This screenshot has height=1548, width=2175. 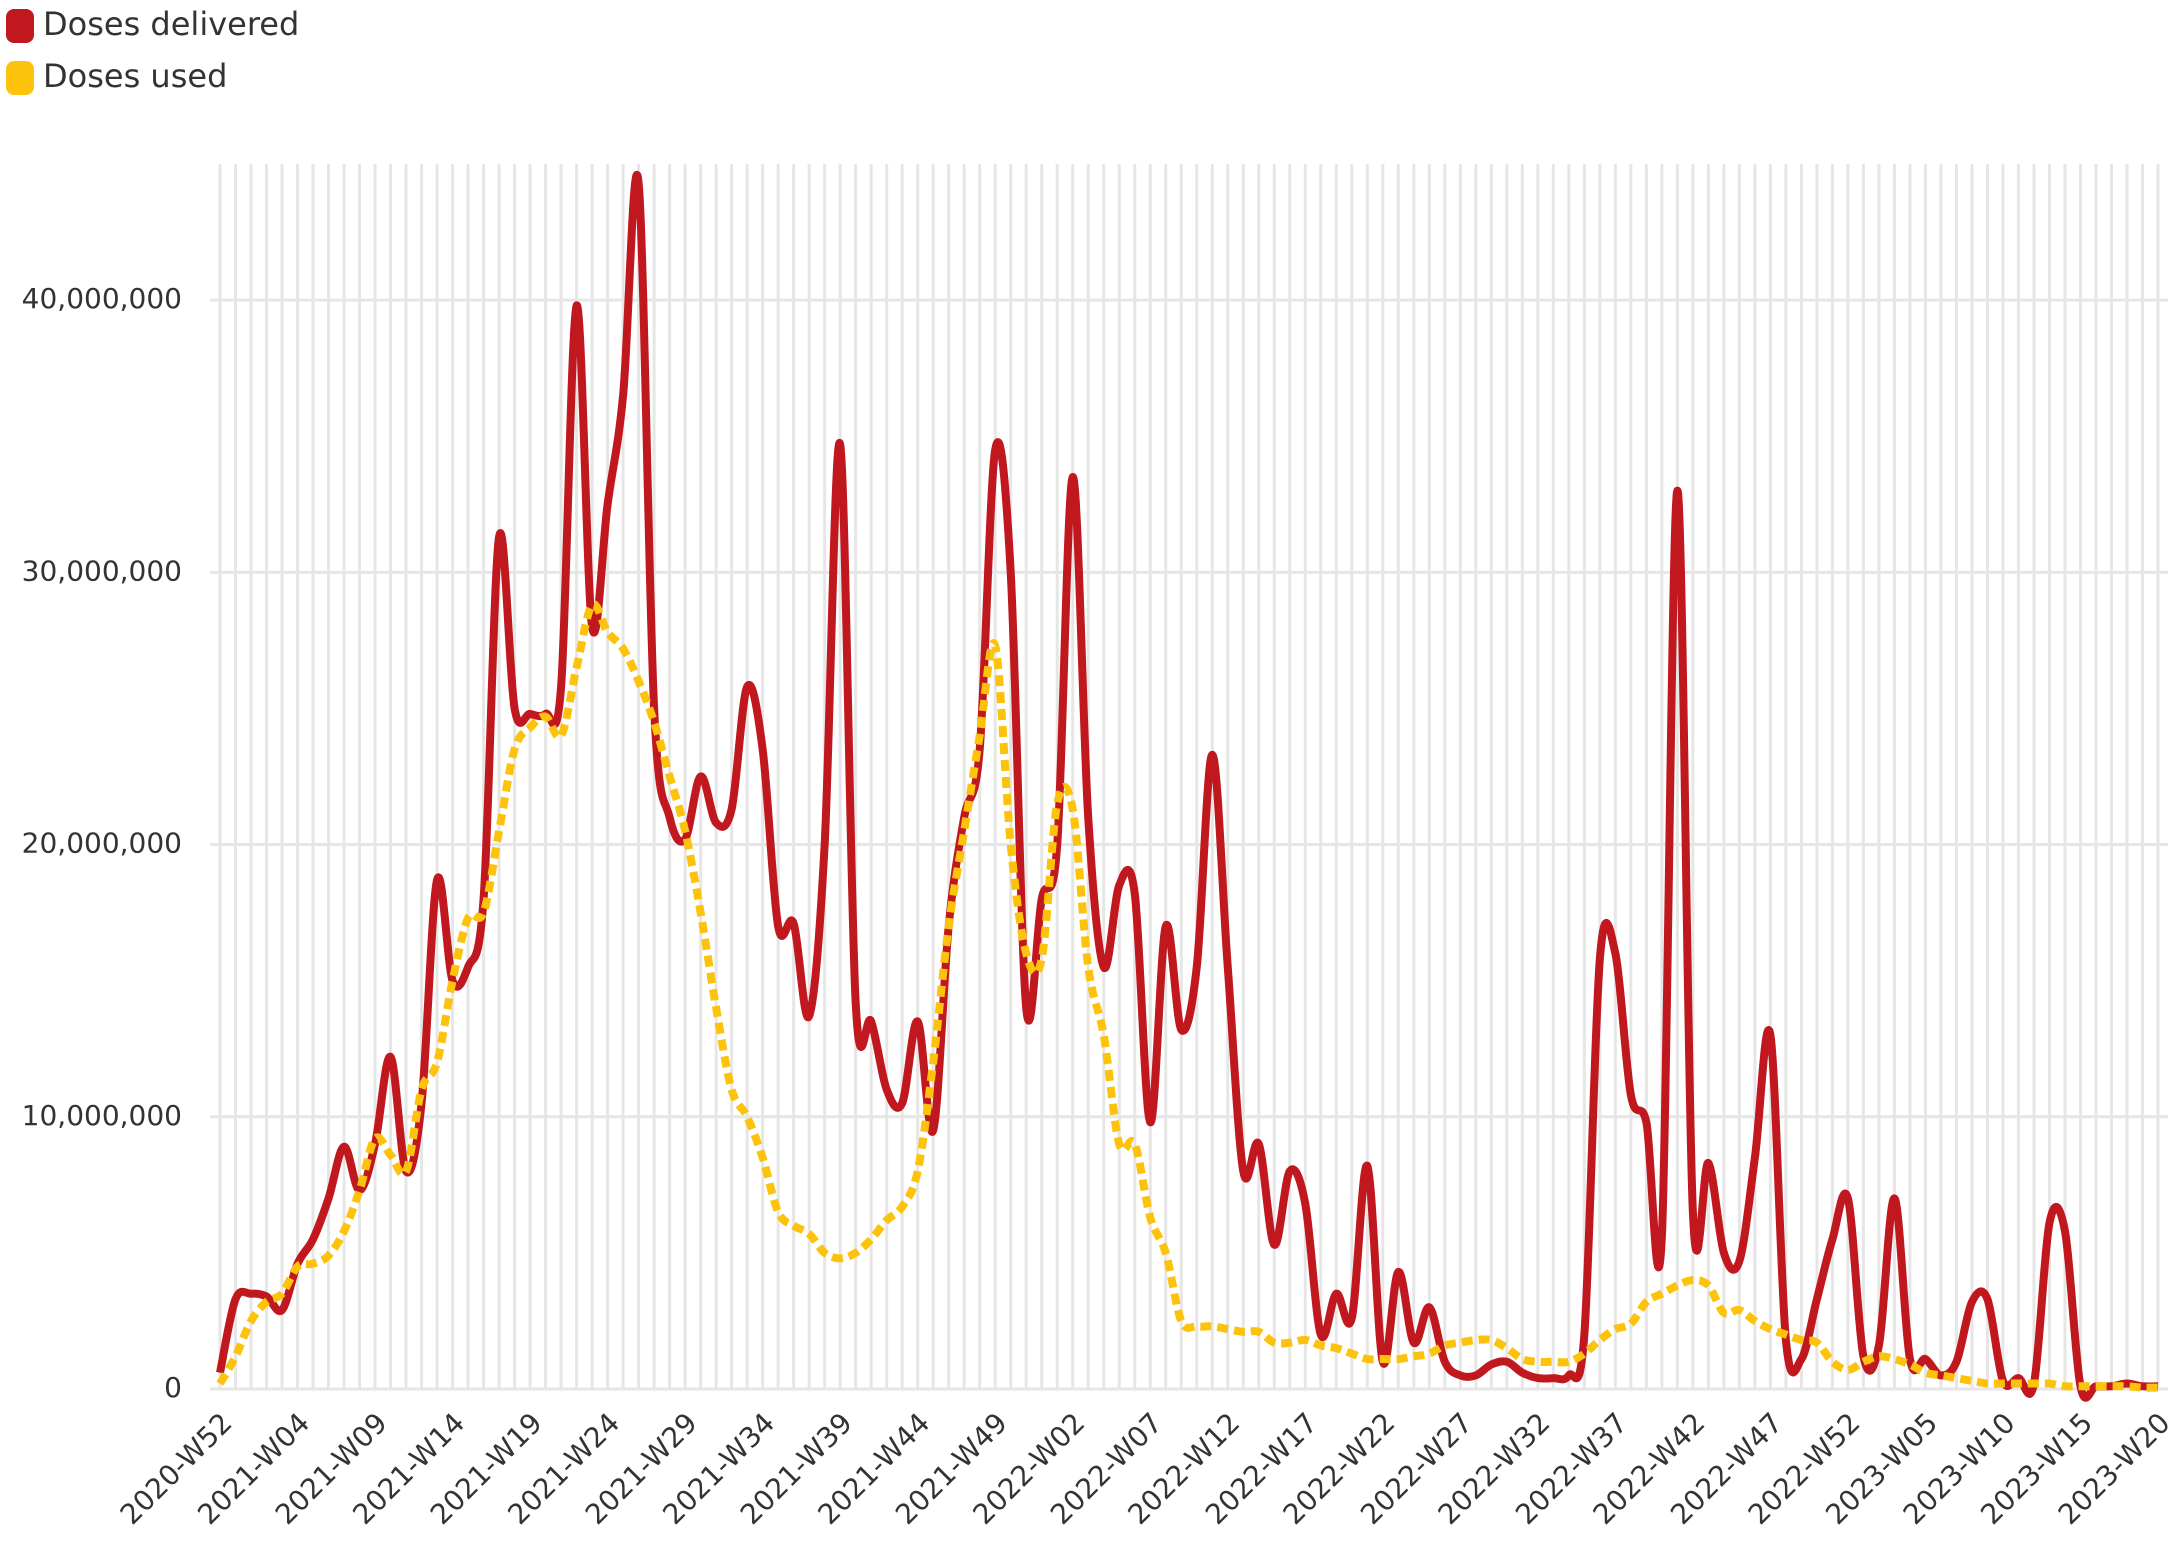 I want to click on y-tick-label: 30,000,000, so click(x=102, y=570).